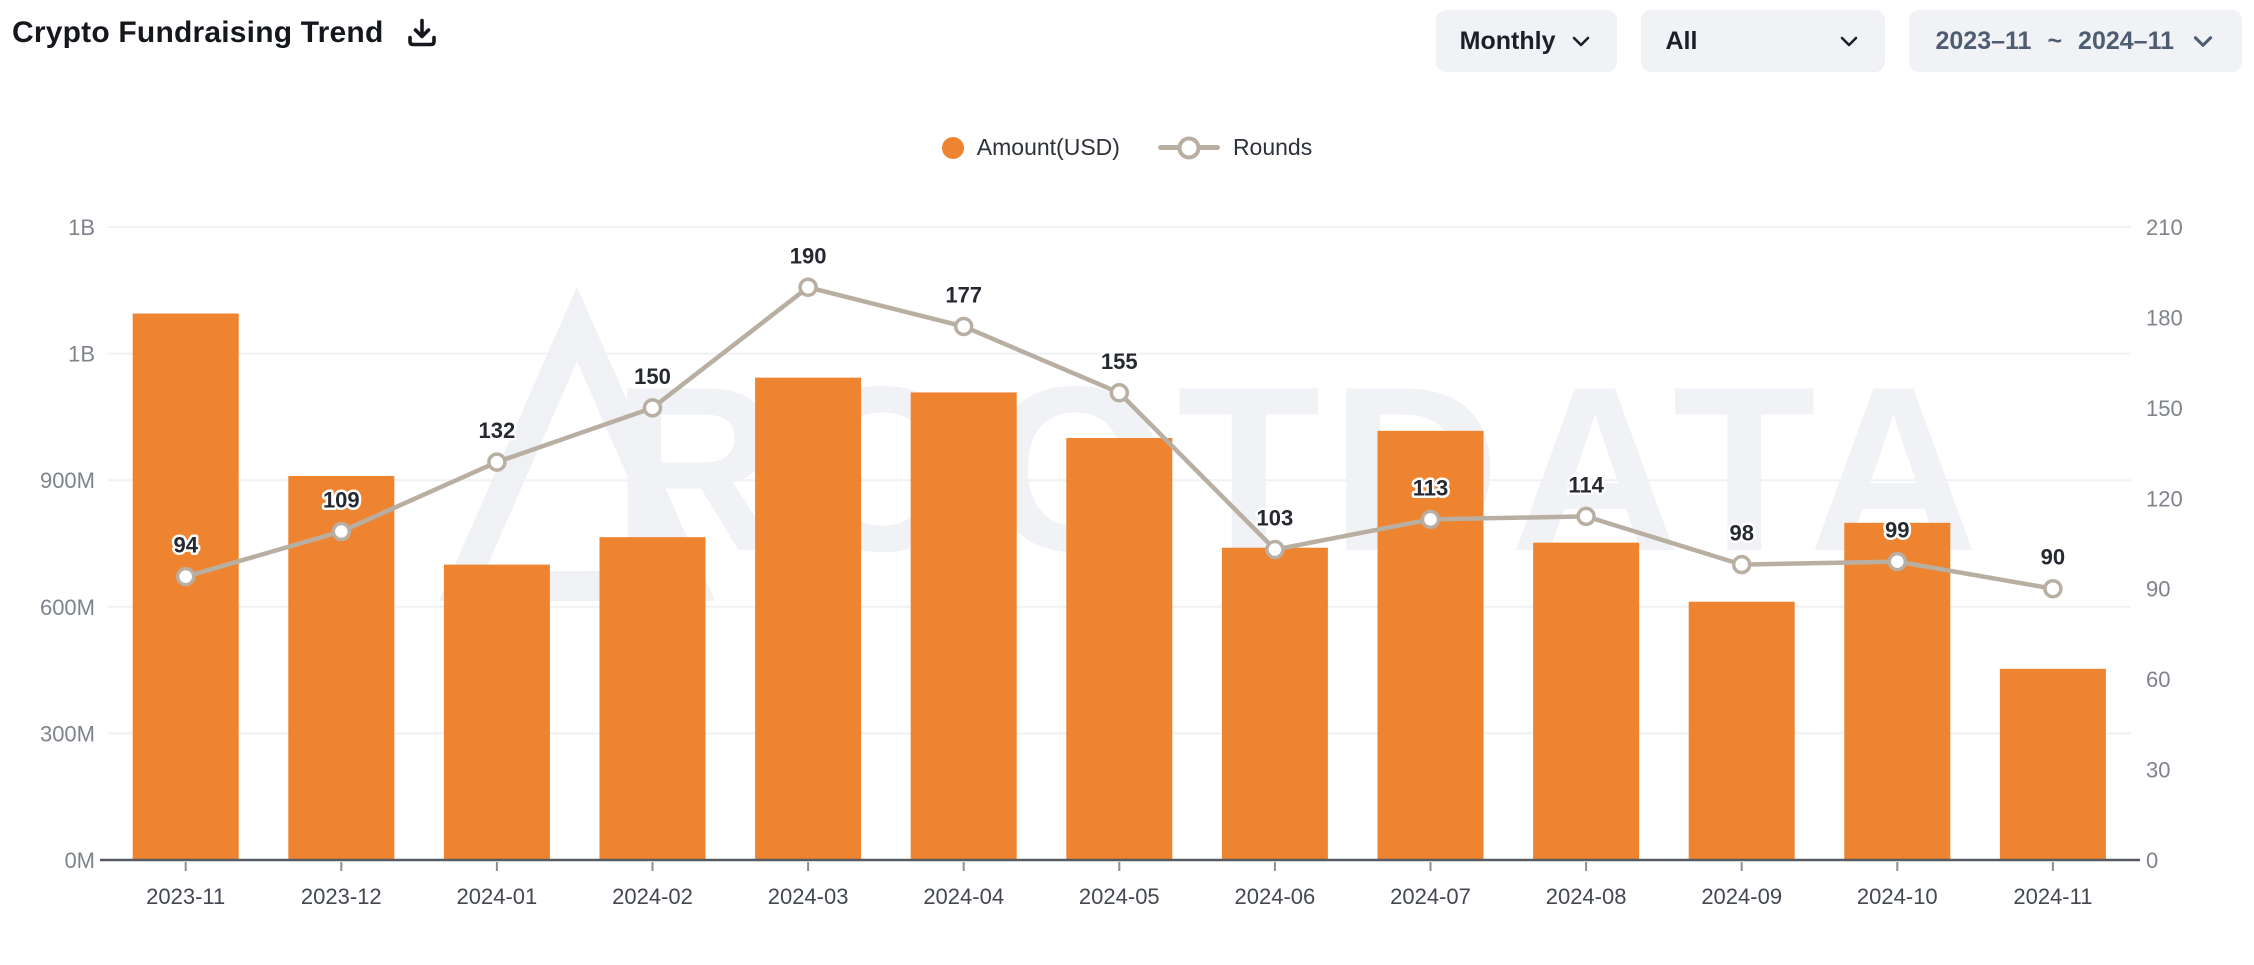 Image resolution: width=2254 pixels, height=965 pixels. I want to click on x-label-2024-02: 2024-02, so click(652, 896).